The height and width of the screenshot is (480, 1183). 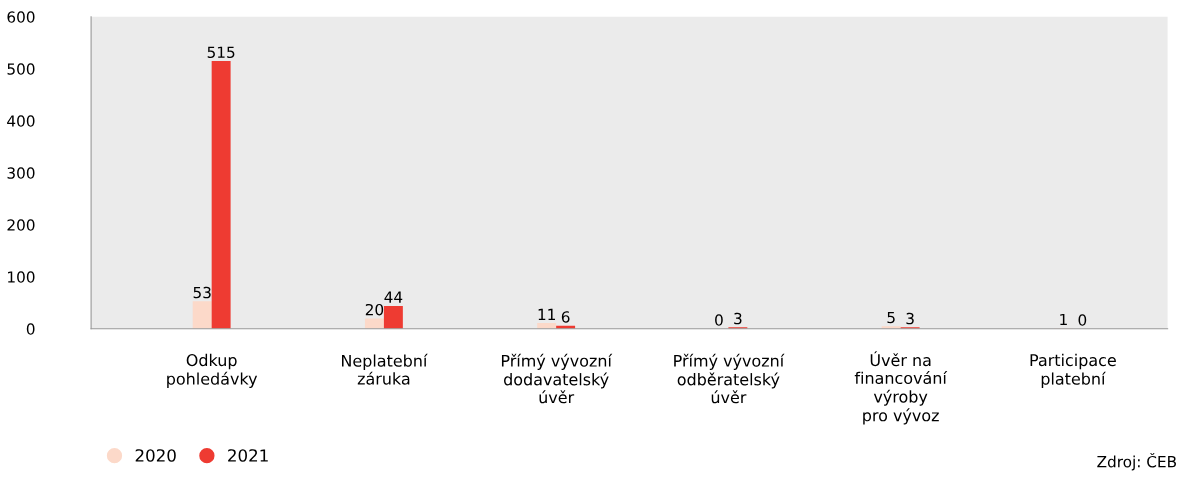 What do you see at coordinates (1136, 462) in the screenshot?
I see `text: Zdroj: ČEB` at bounding box center [1136, 462].